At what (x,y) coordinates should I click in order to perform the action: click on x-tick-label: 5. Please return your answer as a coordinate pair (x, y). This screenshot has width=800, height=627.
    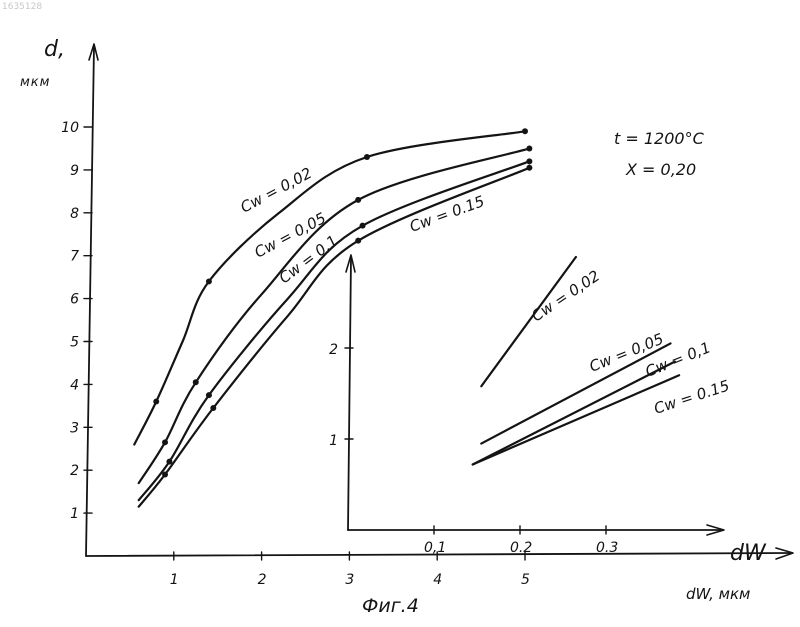
    Looking at the image, I should click on (525, 580).